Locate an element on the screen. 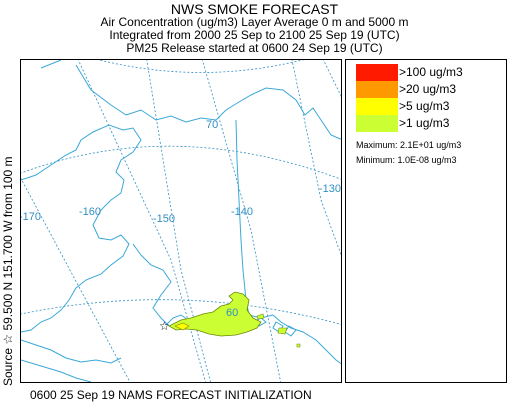  legend-label-1: >1 ug/m3 is located at coordinates (424, 123).